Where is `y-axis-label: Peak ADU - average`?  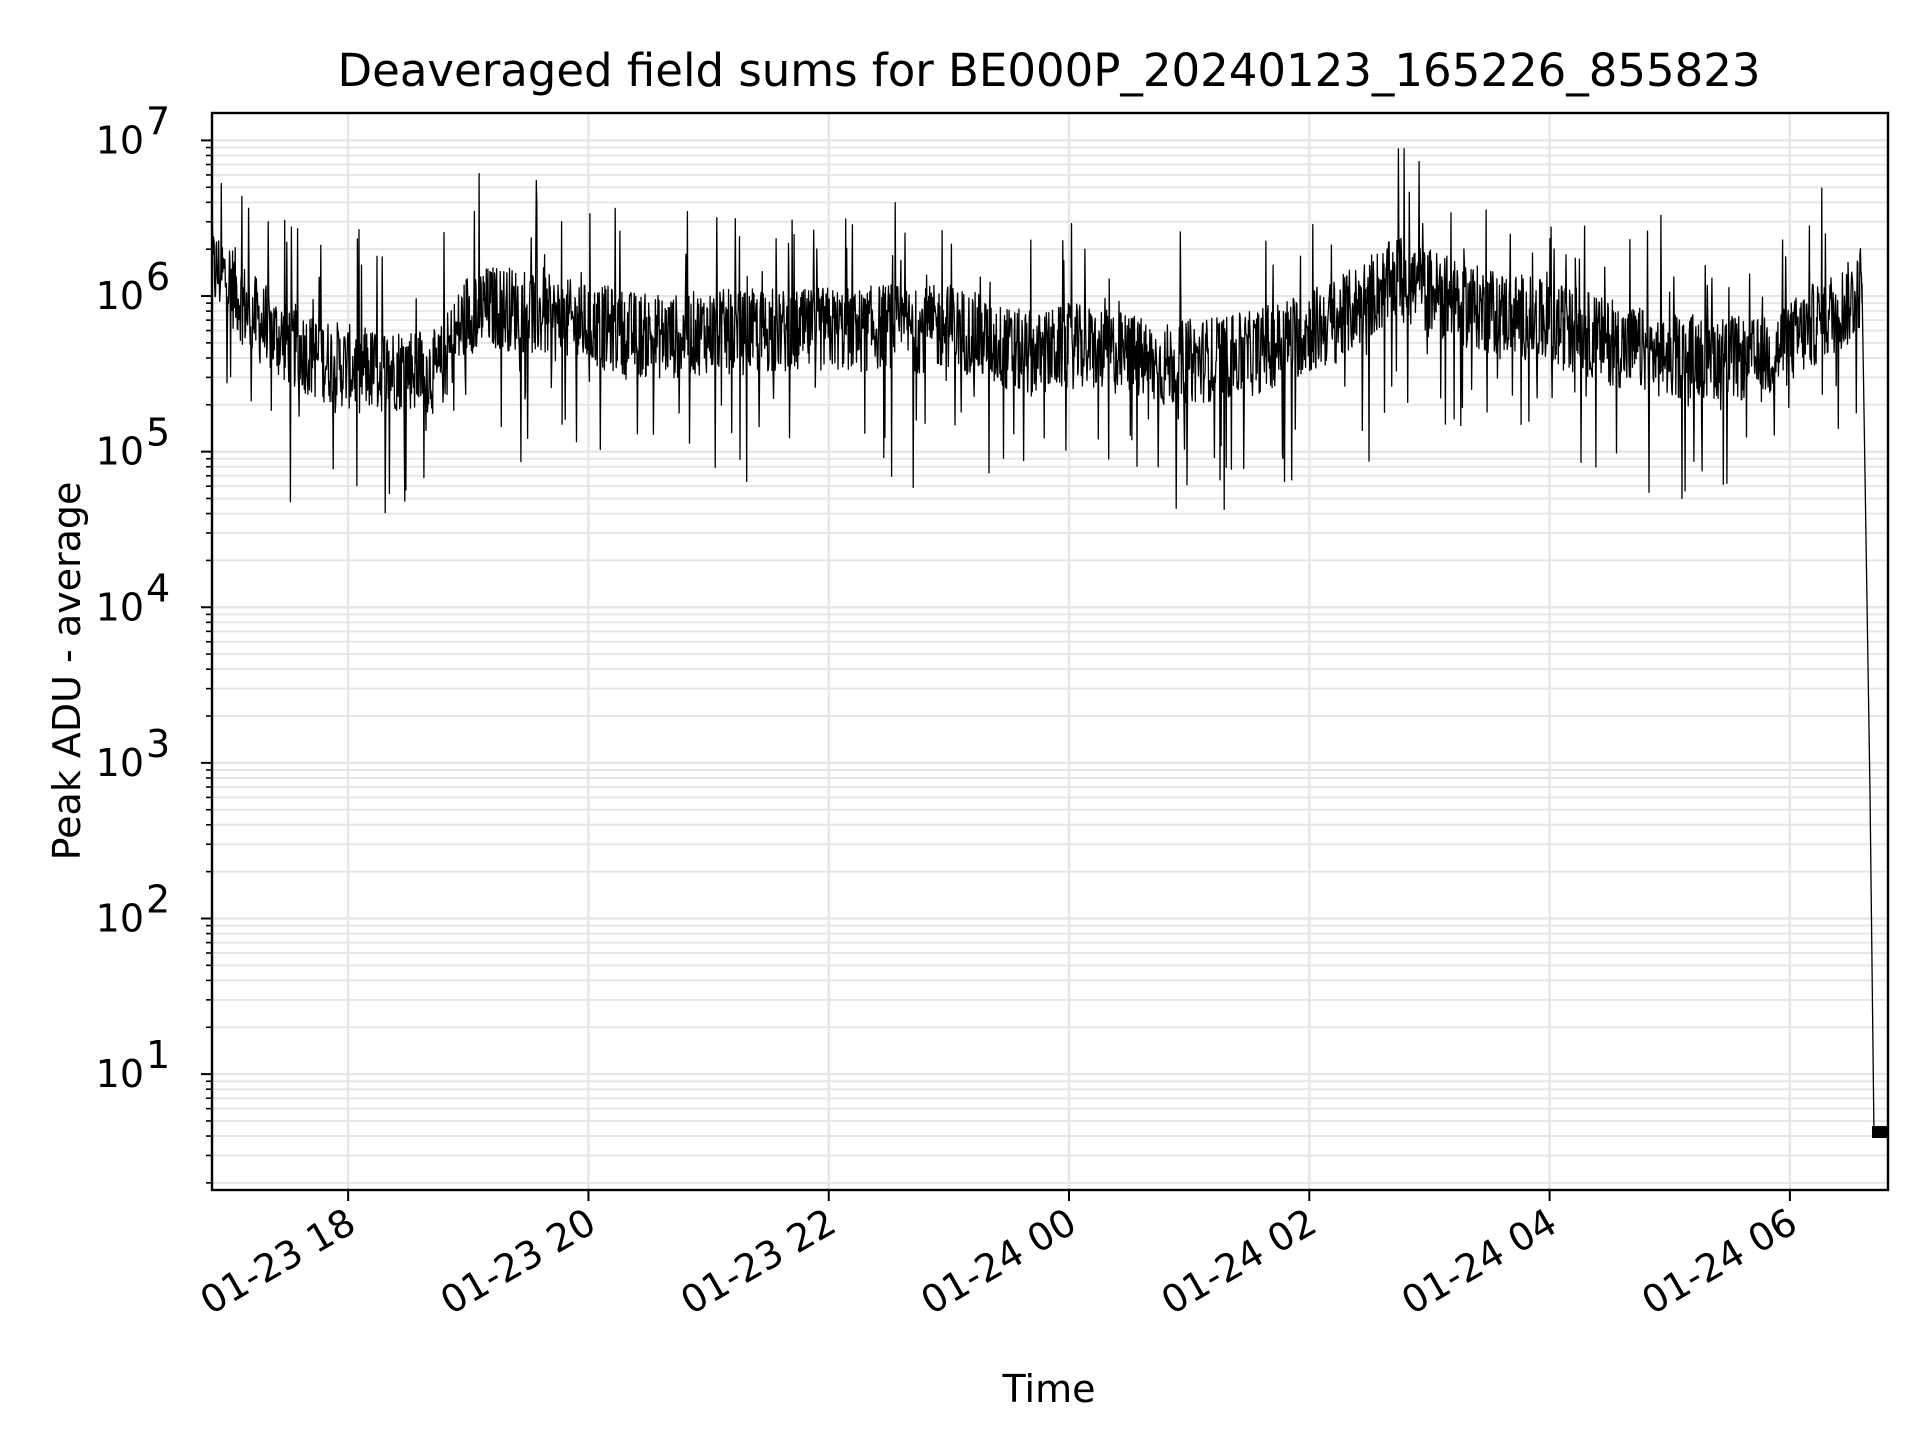
y-axis-label: Peak ADU - average is located at coordinates (67, 671).